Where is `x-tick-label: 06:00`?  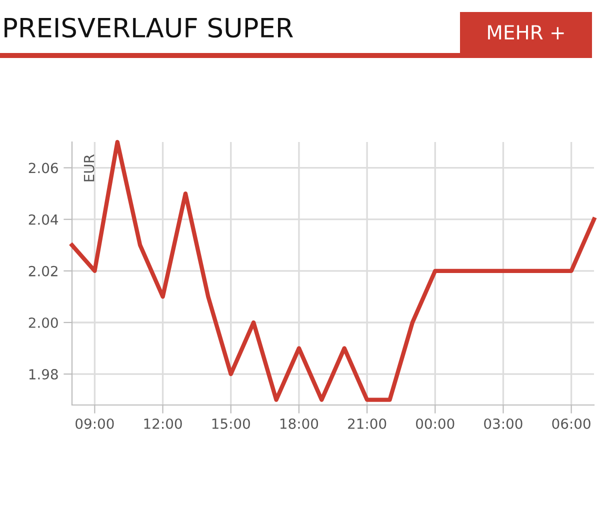
x-tick-label: 06:00 is located at coordinates (571, 423).